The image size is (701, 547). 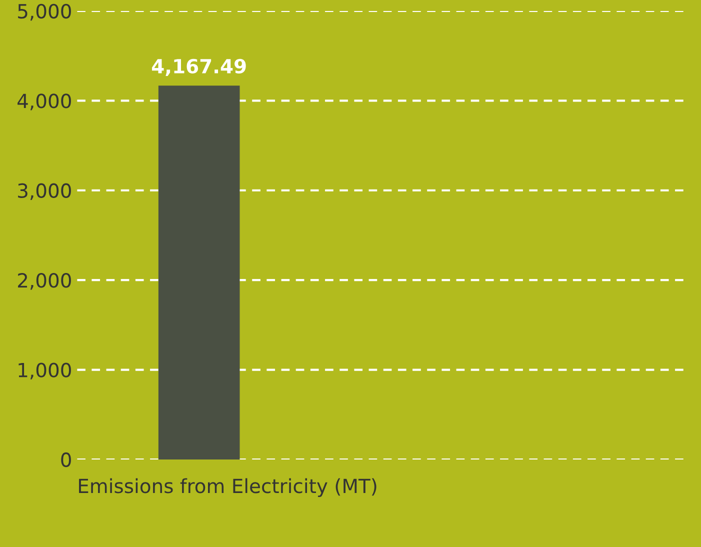 I want to click on y-tick-label: 3,000, so click(x=44, y=191).